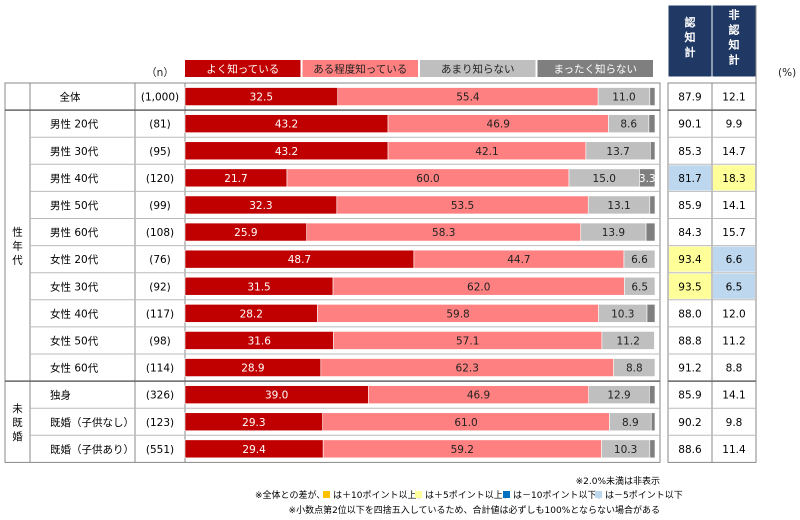  What do you see at coordinates (462, 206) in the screenshot?
I see `bar-value-label: 53.5` at bounding box center [462, 206].